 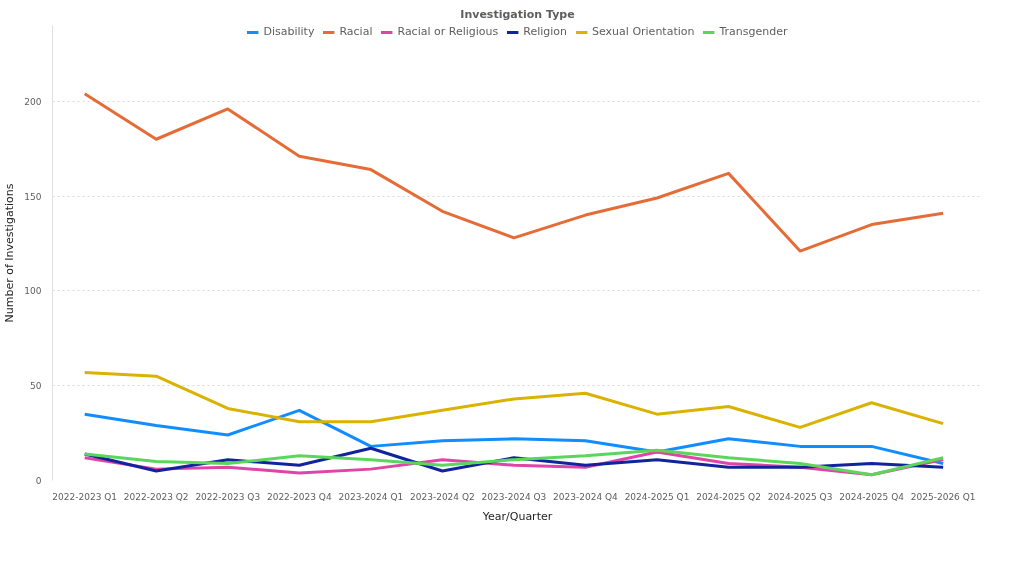 What do you see at coordinates (38, 481) in the screenshot?
I see `y-tick-label: 0` at bounding box center [38, 481].